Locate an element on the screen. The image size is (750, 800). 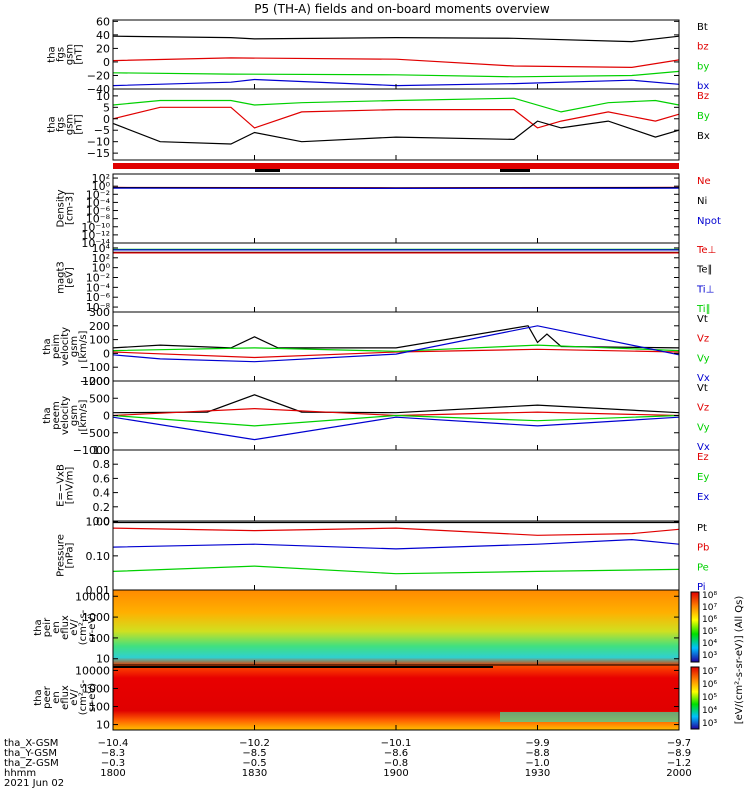
colorbar-tick-label: 10³ is located at coordinates (709, 724).